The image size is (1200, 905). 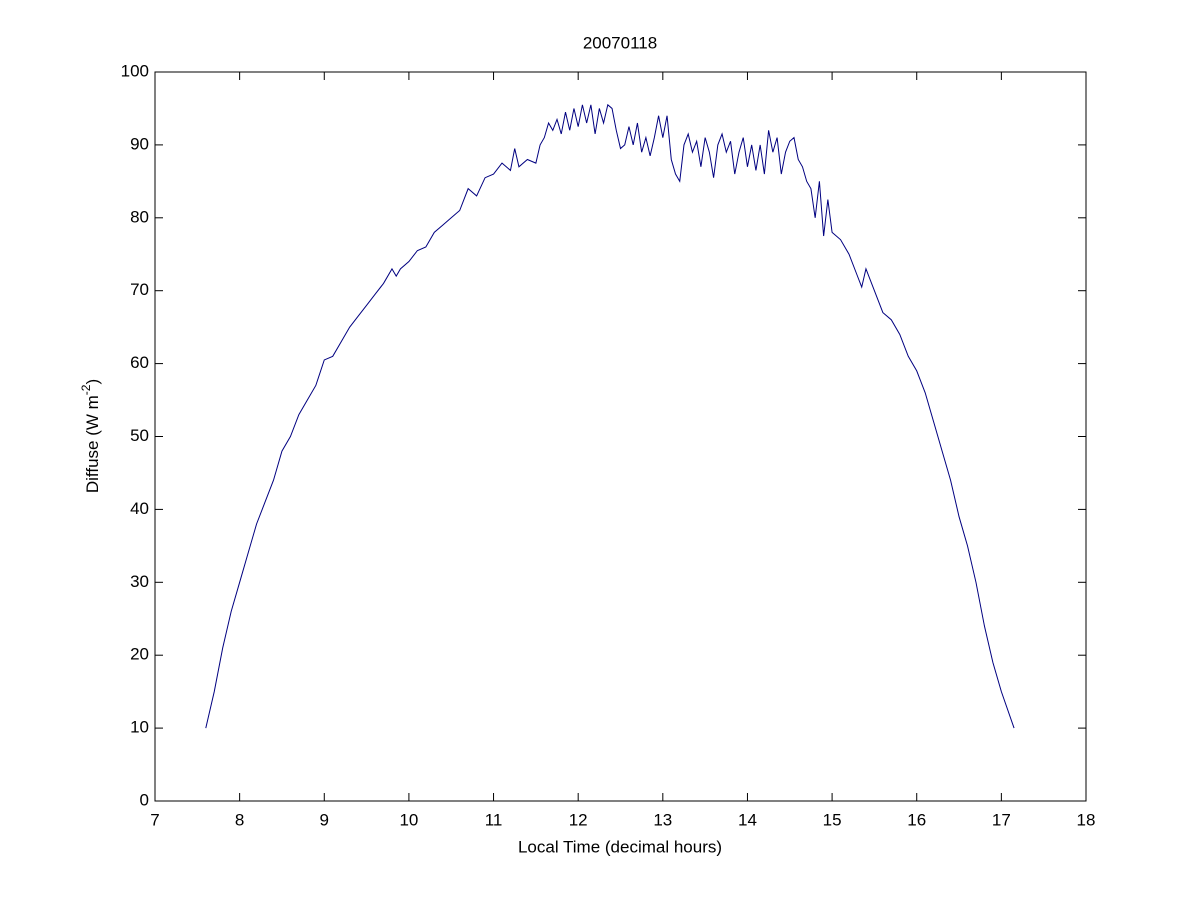 I want to click on x-tick-label: 17, so click(x=1001, y=819).